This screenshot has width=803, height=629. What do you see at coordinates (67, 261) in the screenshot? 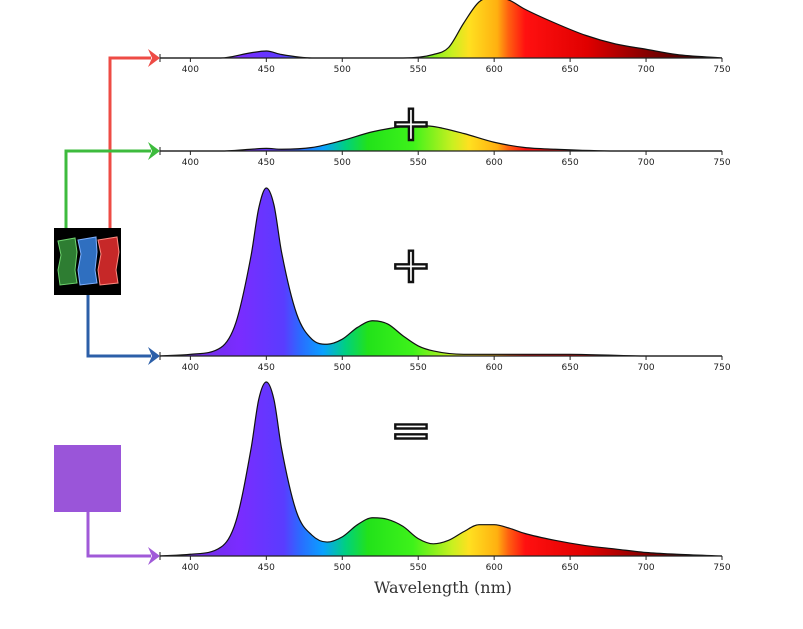
I see `green-subpixel` at bounding box center [67, 261].